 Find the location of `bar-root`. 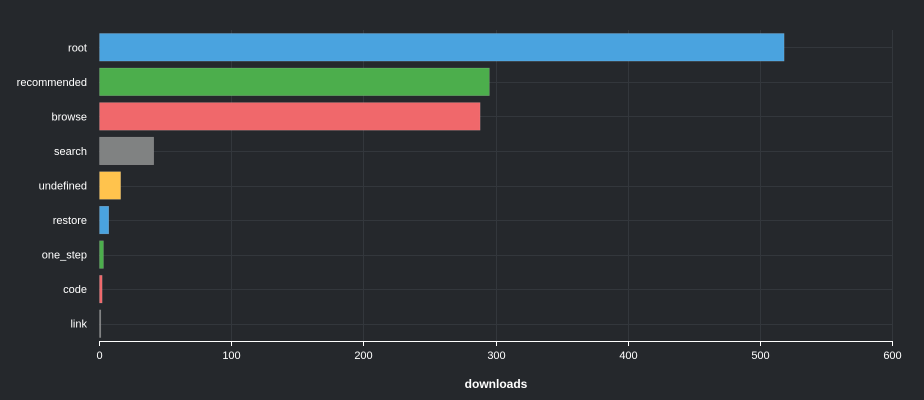

bar-root is located at coordinates (442, 47).